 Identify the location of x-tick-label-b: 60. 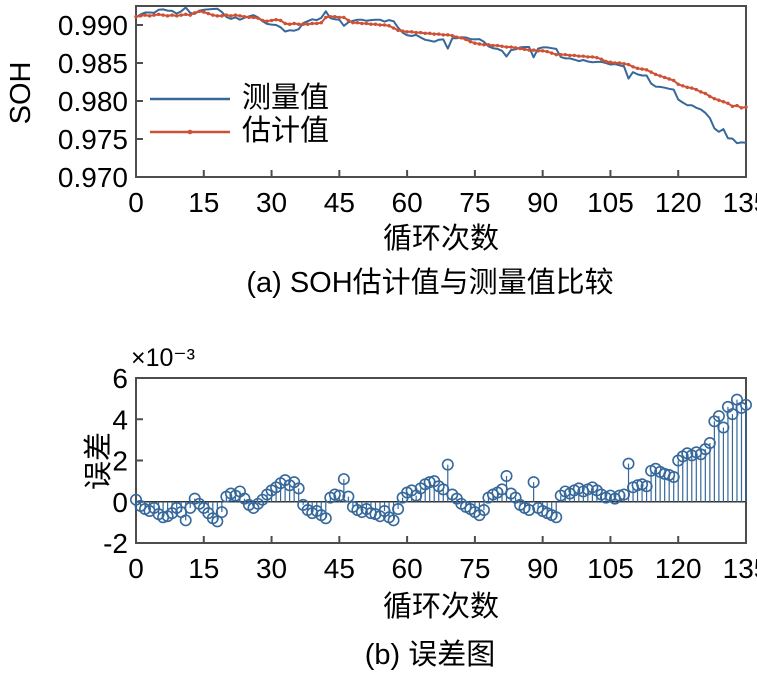
(407, 568).